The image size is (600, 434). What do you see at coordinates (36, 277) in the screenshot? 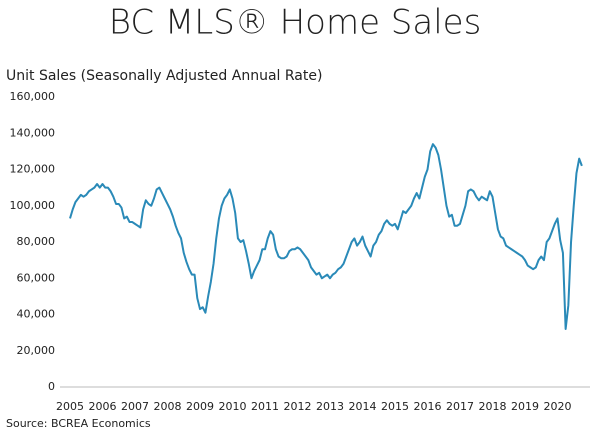
I see `y-tick-label: 60,000` at bounding box center [36, 277].